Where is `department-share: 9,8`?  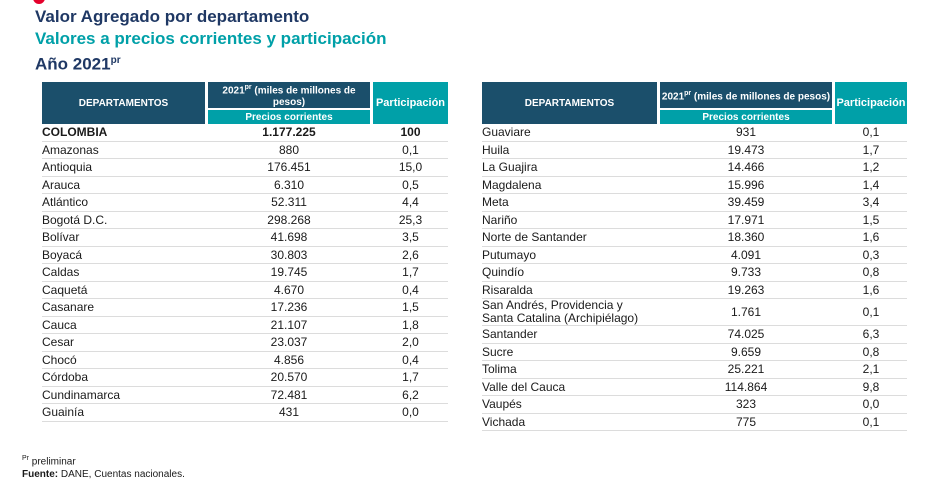
department-share: 9,8 is located at coordinates (871, 387).